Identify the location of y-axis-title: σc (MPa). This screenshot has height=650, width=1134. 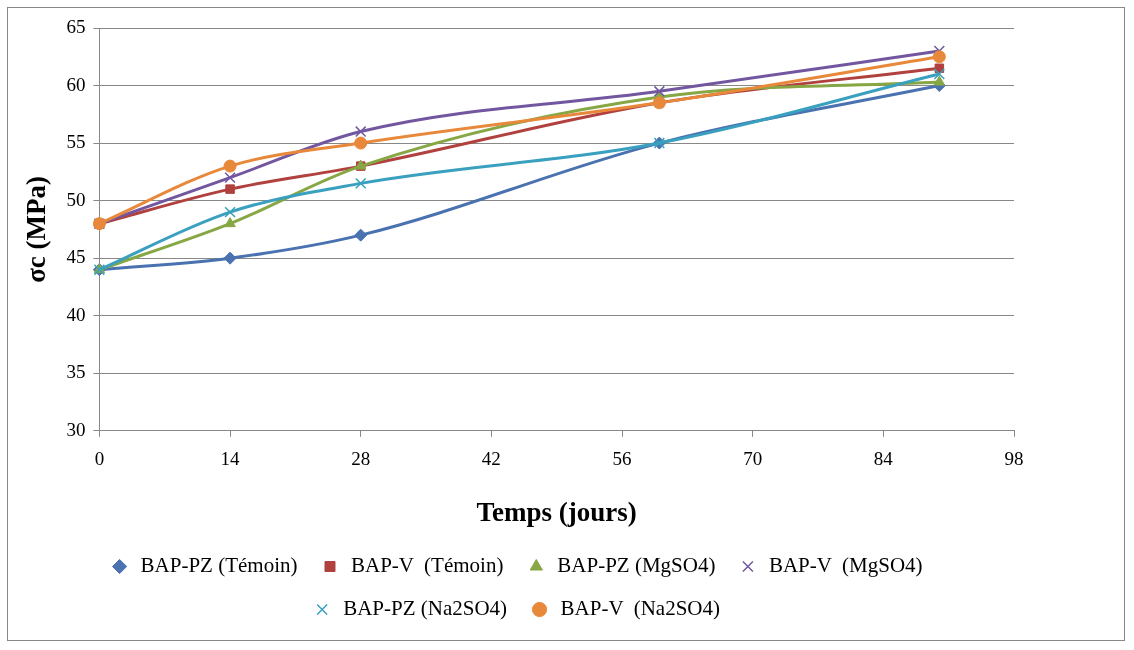
(36, 229).